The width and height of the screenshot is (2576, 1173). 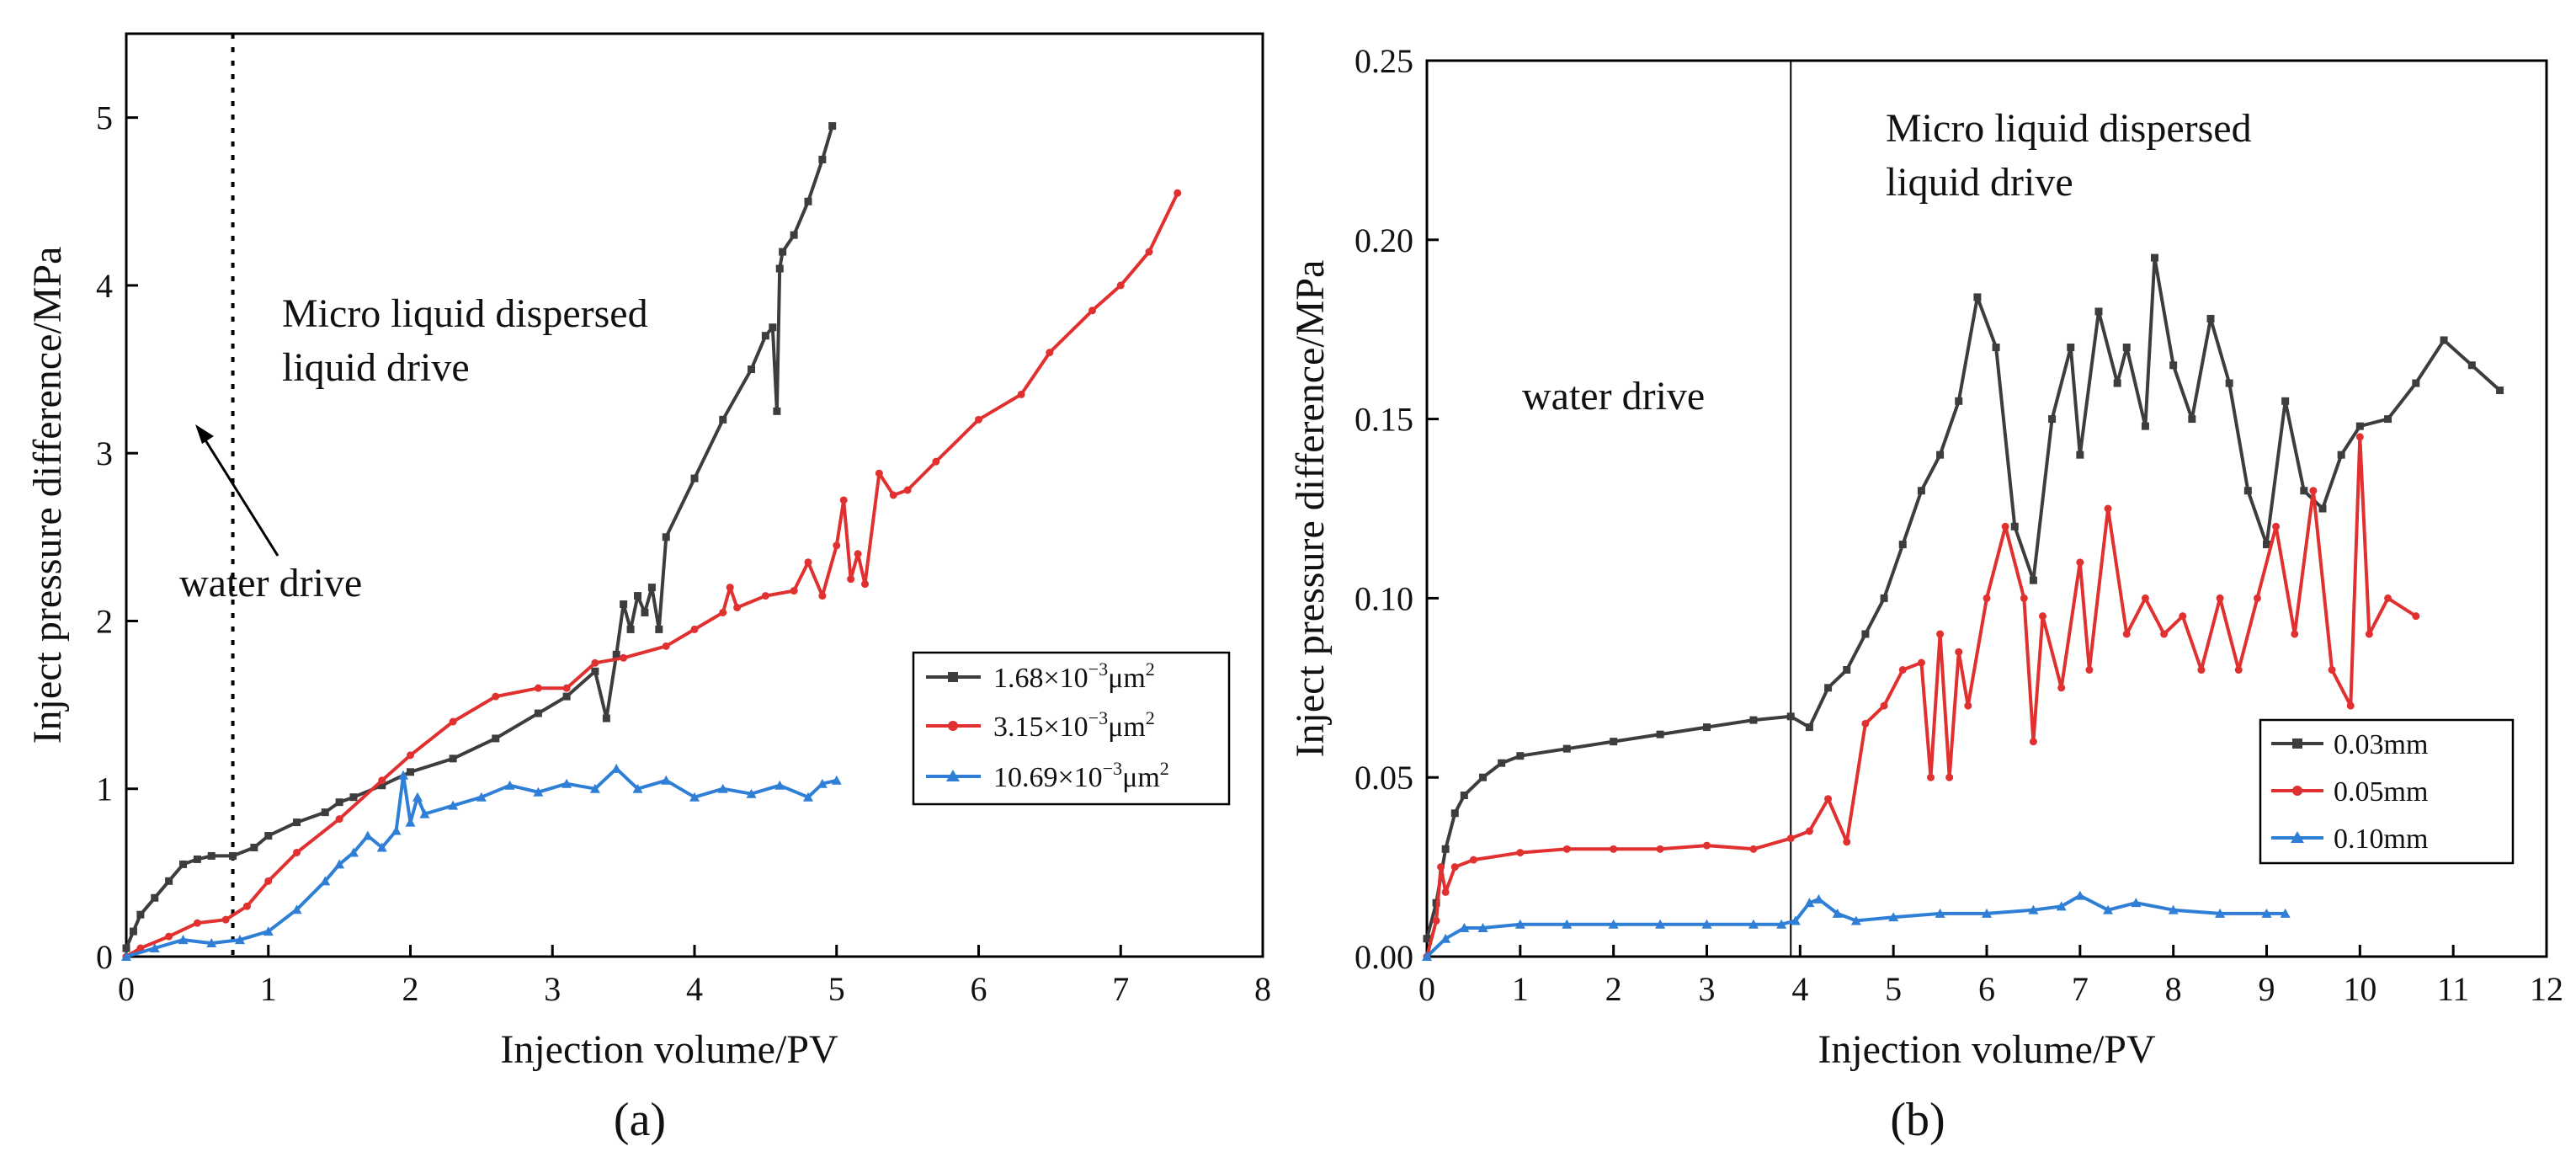 I want to click on svg-text: 1.68×10−3μm2, so click(x=1074, y=676).